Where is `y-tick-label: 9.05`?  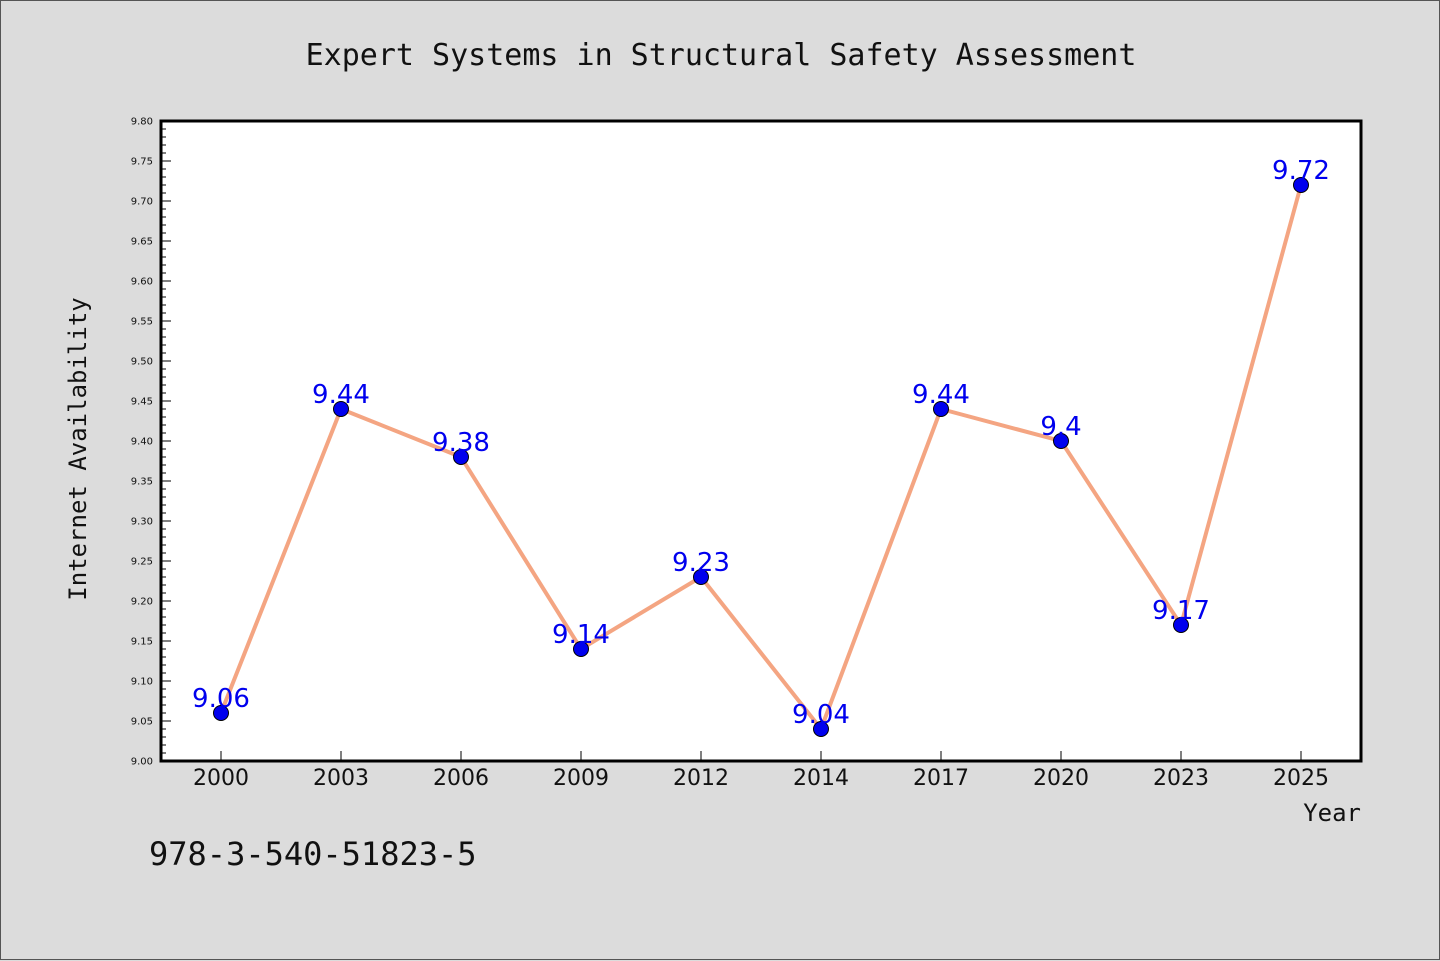
y-tick-label: 9.05 is located at coordinates (142, 722).